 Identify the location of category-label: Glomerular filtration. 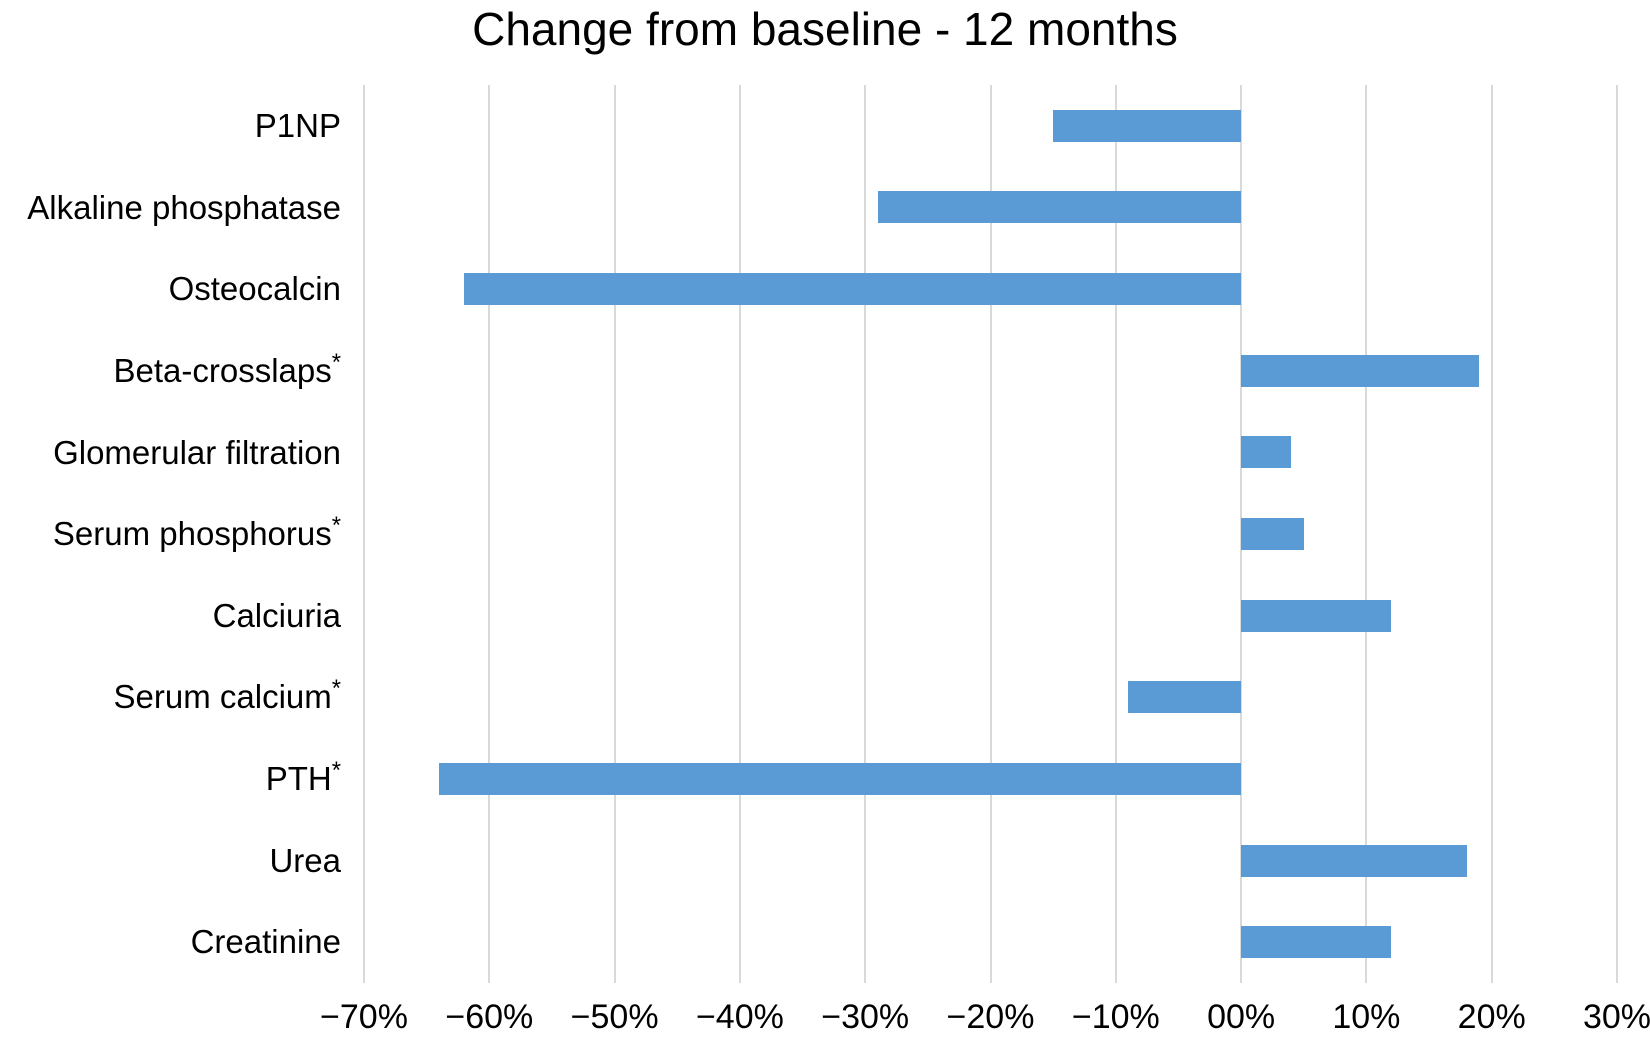
(197, 452).